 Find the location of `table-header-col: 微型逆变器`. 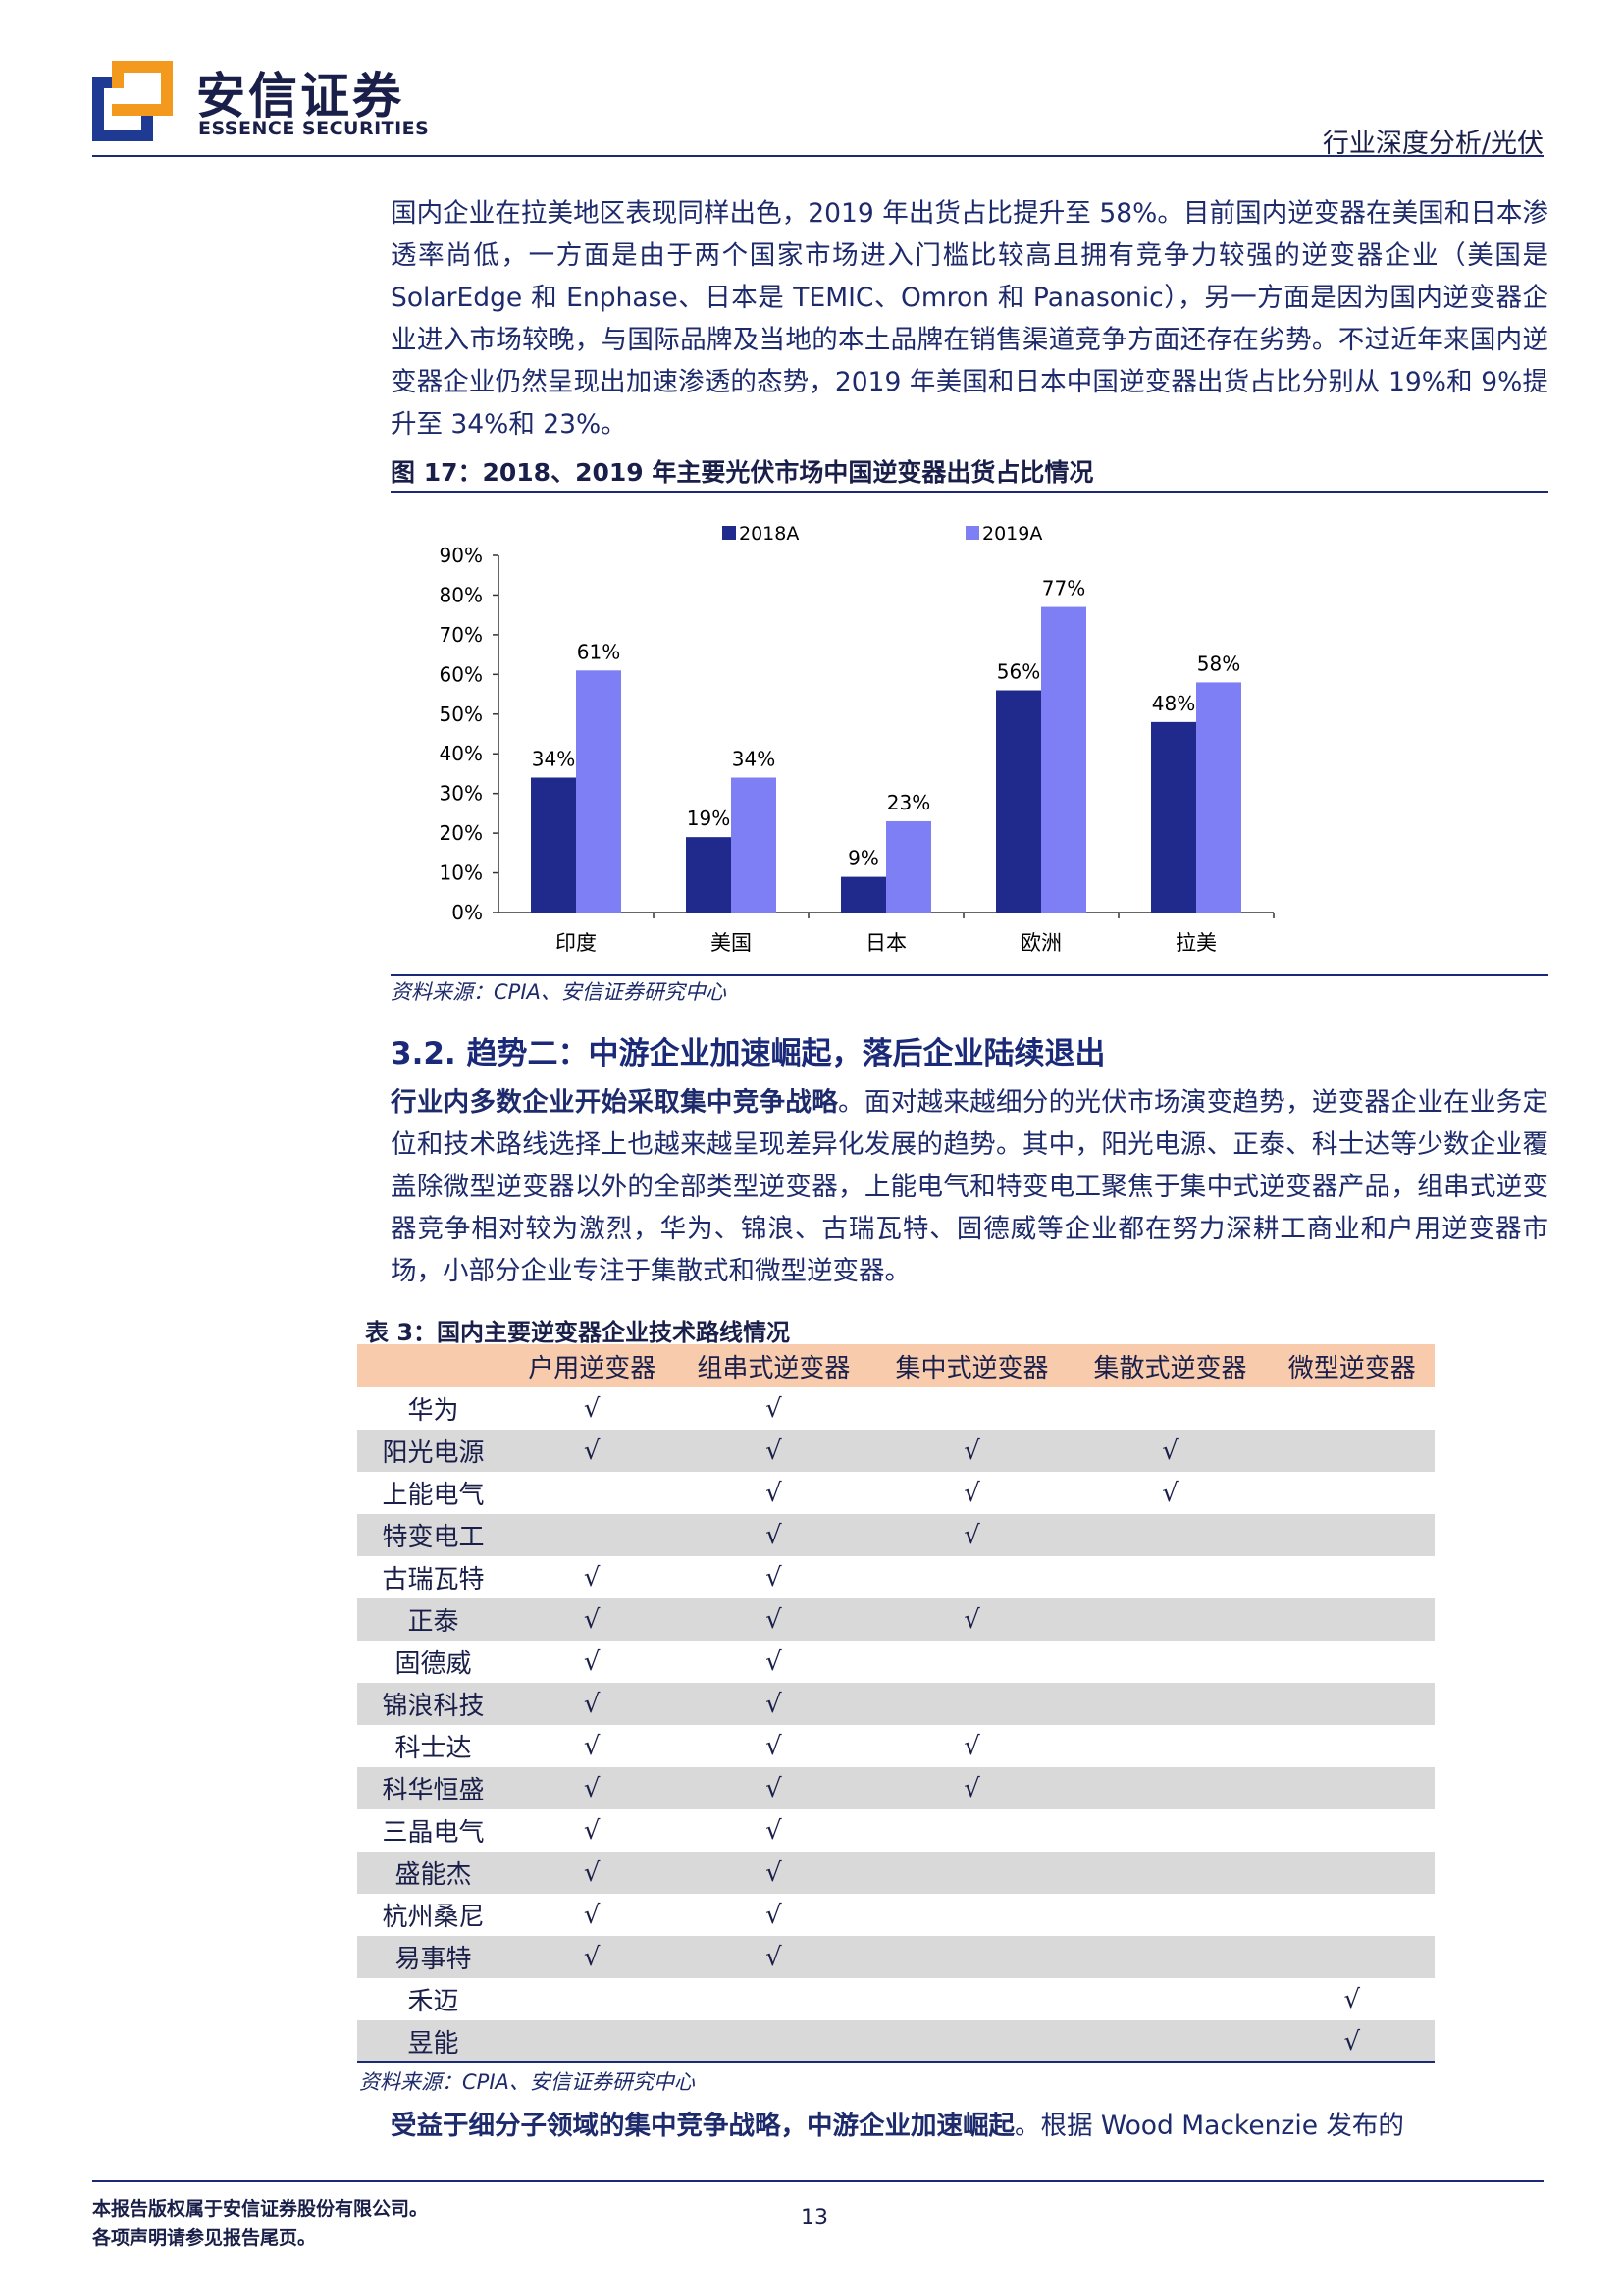

table-header-col: 微型逆变器 is located at coordinates (1352, 1365).